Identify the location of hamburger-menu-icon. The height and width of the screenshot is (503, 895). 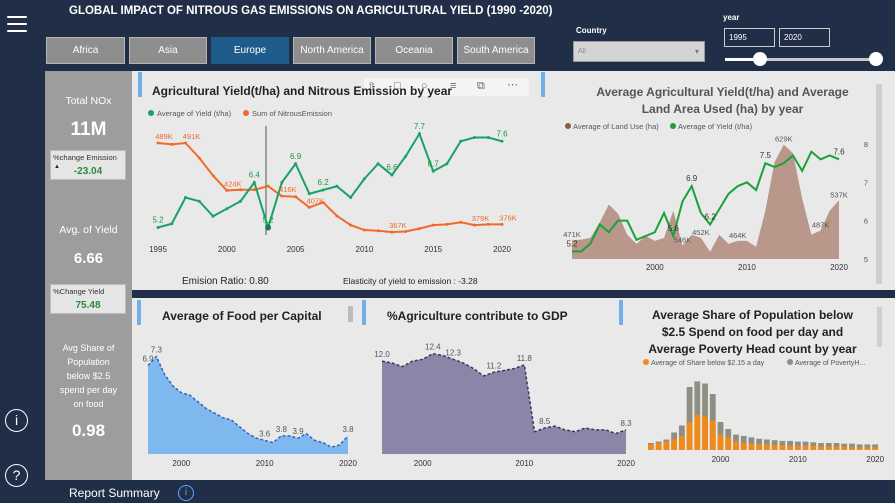
(17, 24).